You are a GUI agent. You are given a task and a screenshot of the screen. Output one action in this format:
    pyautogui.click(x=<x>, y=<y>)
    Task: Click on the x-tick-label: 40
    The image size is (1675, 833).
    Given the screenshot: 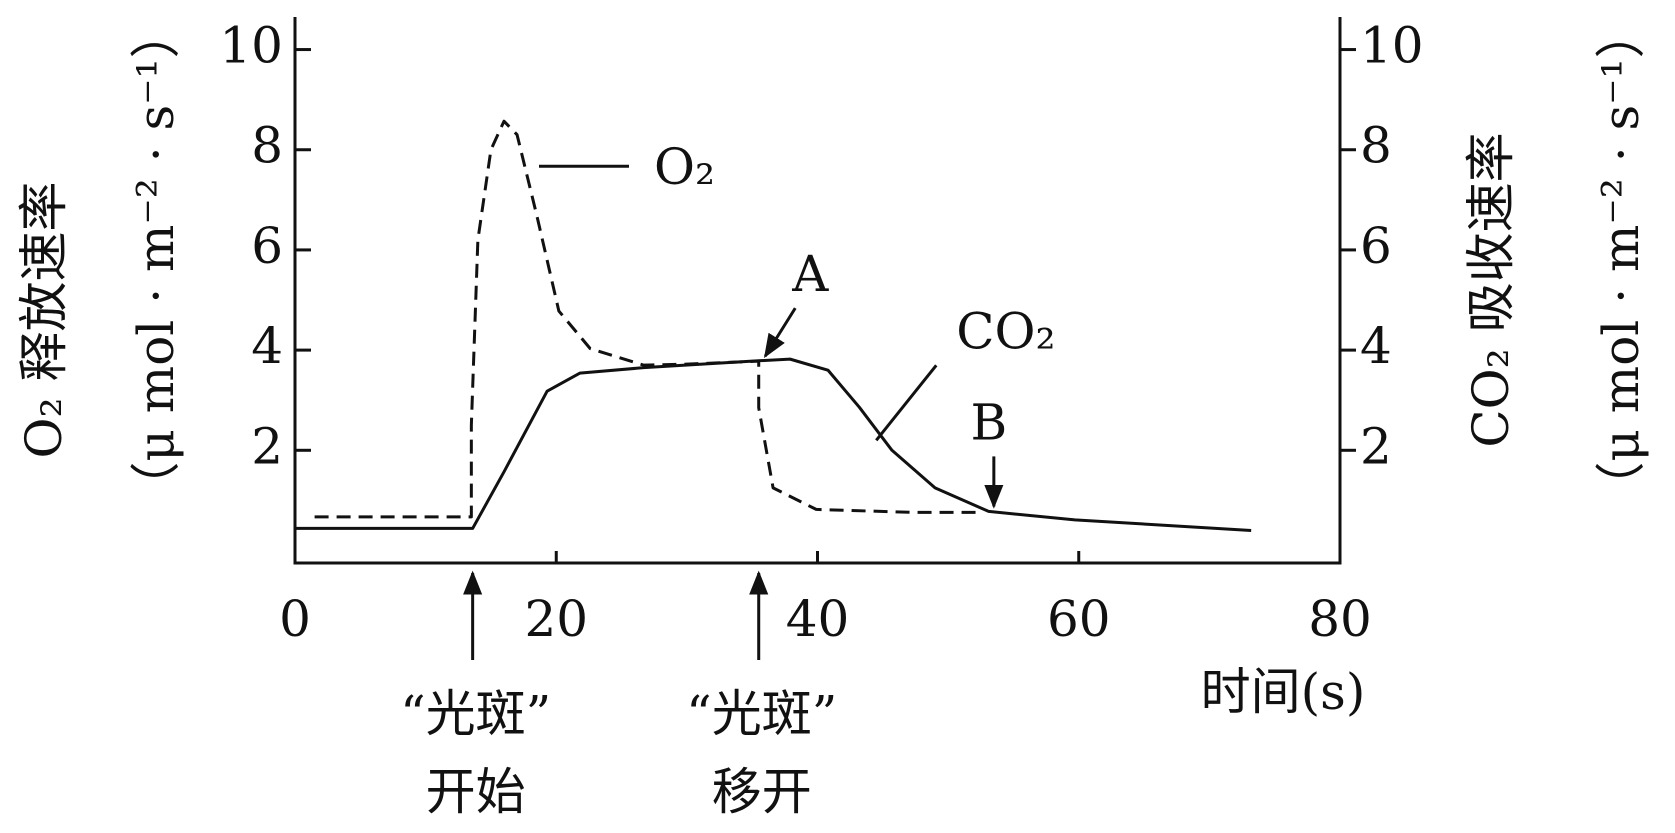 What is the action you would take?
    pyautogui.click(x=818, y=619)
    